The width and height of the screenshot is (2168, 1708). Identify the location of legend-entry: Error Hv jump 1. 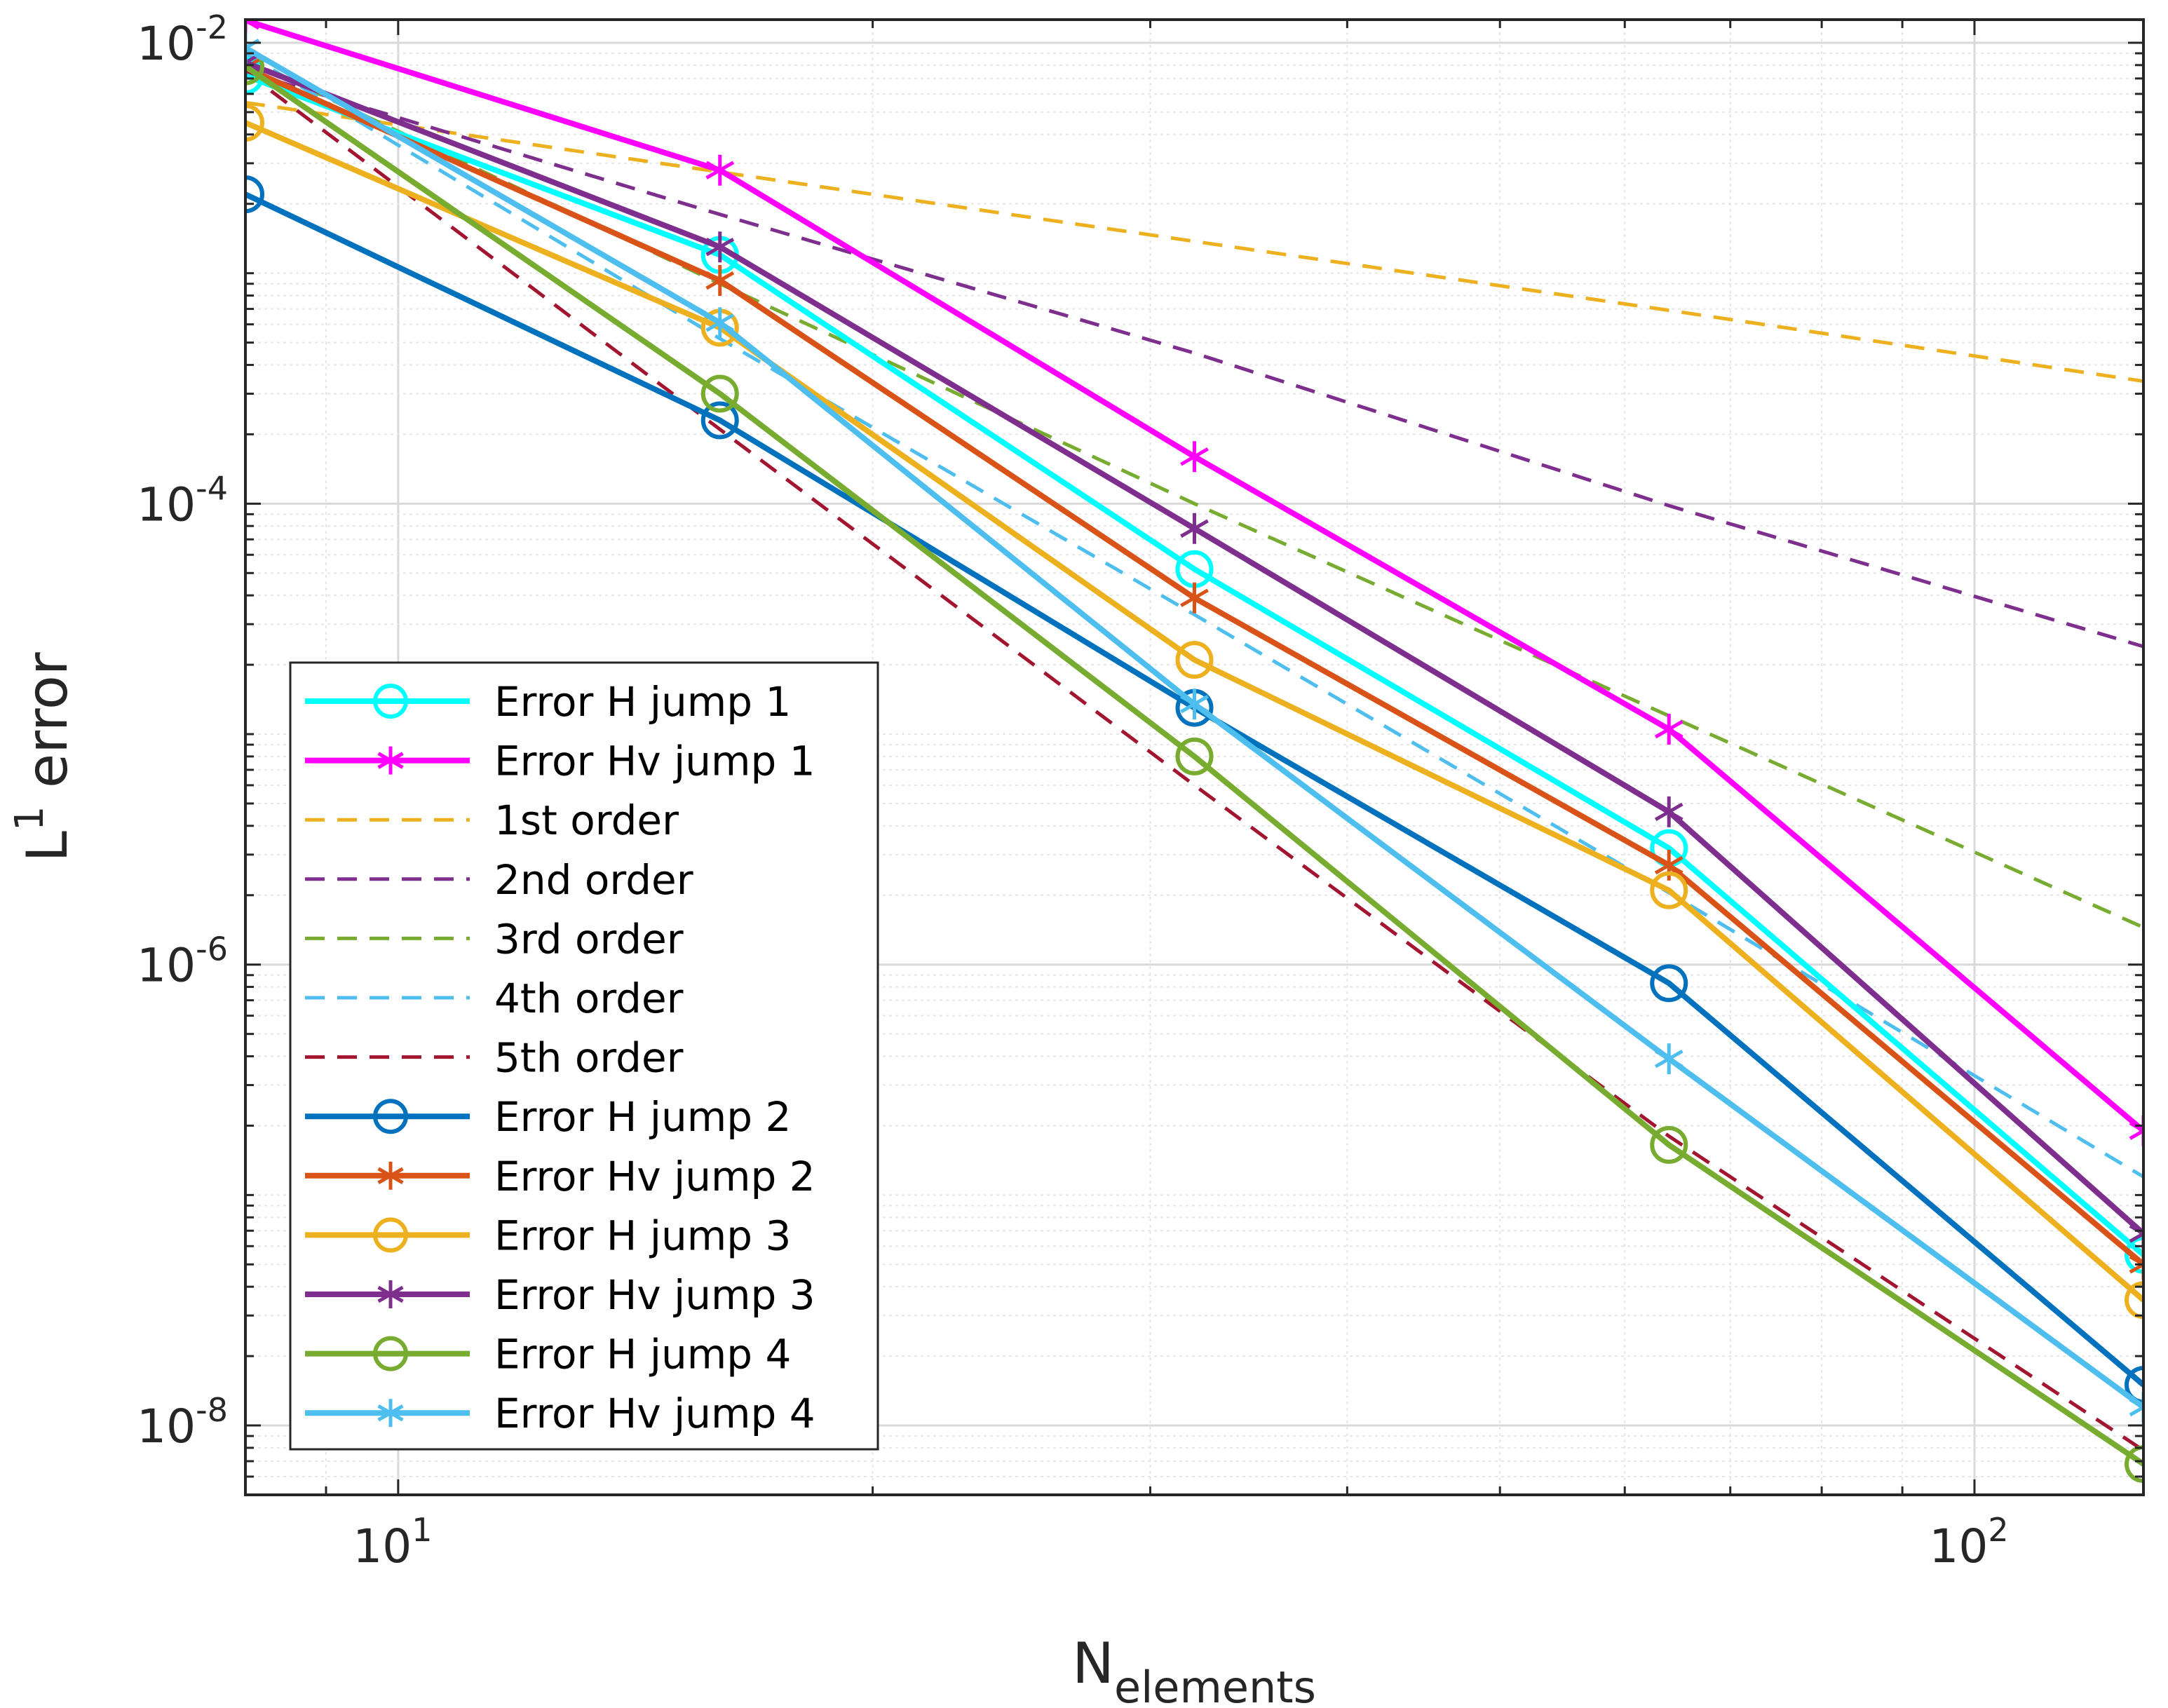
(560, 762).